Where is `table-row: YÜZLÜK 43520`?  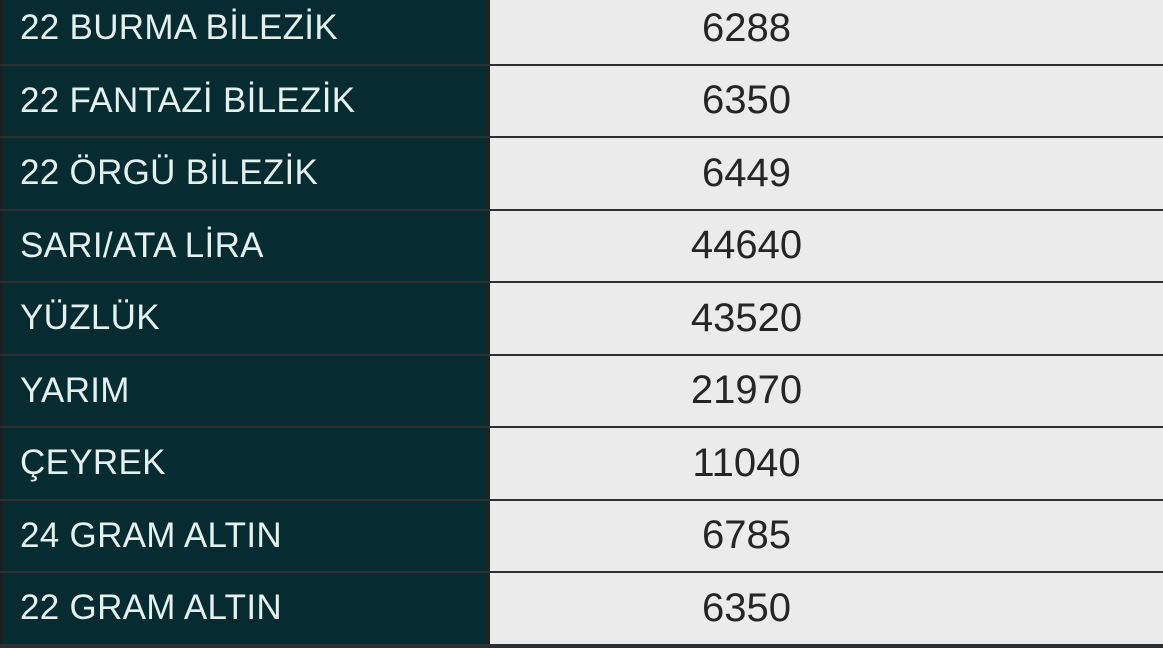 table-row: YÜZLÜK 43520 is located at coordinates (581, 319).